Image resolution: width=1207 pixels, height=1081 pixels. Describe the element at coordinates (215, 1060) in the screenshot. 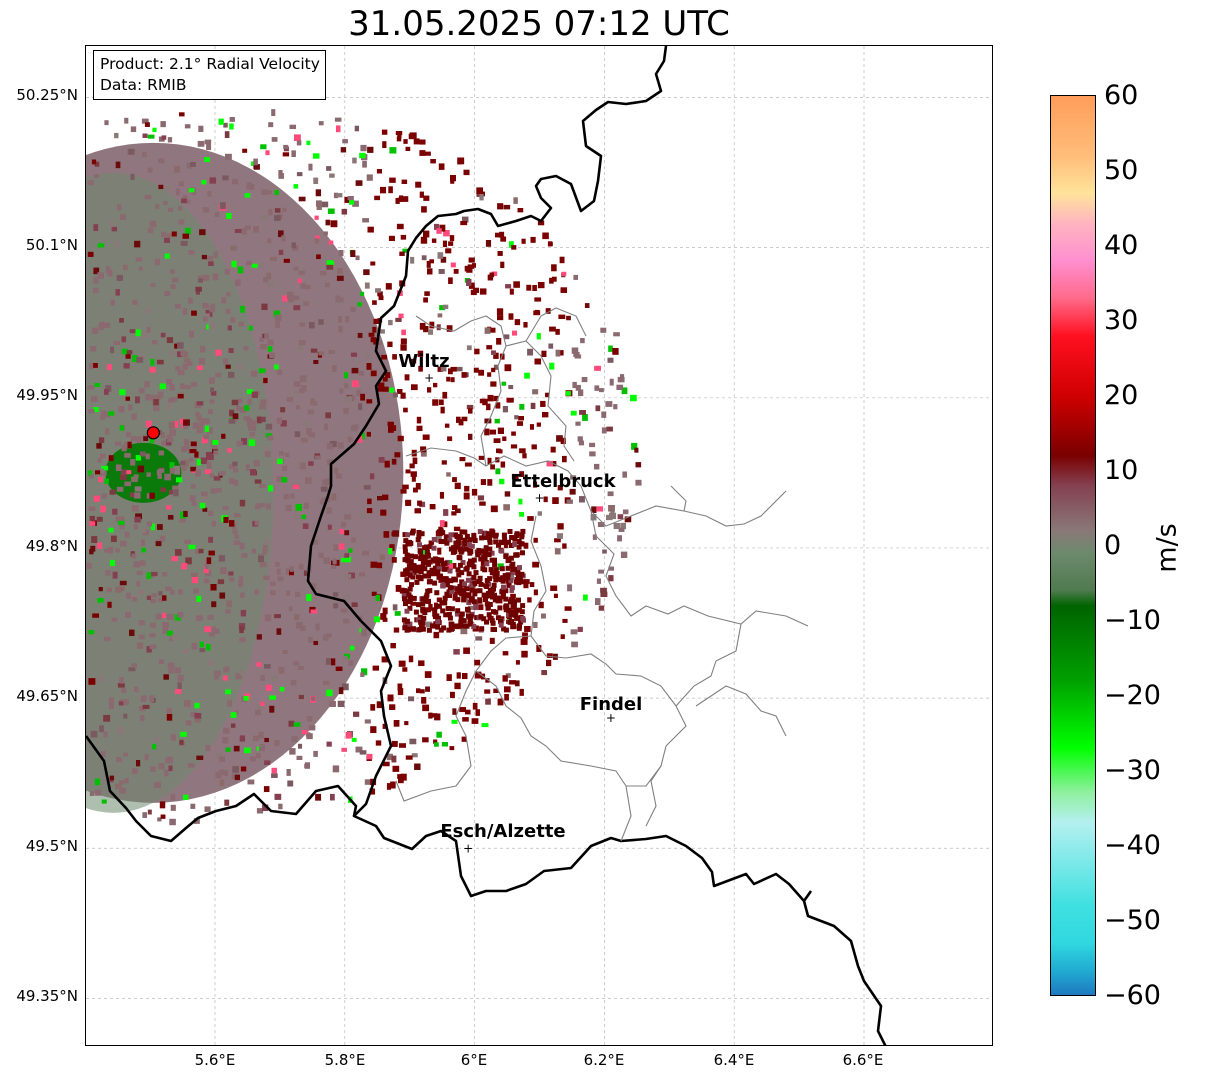

I see `x-tick-label: 5.6°E` at that location.